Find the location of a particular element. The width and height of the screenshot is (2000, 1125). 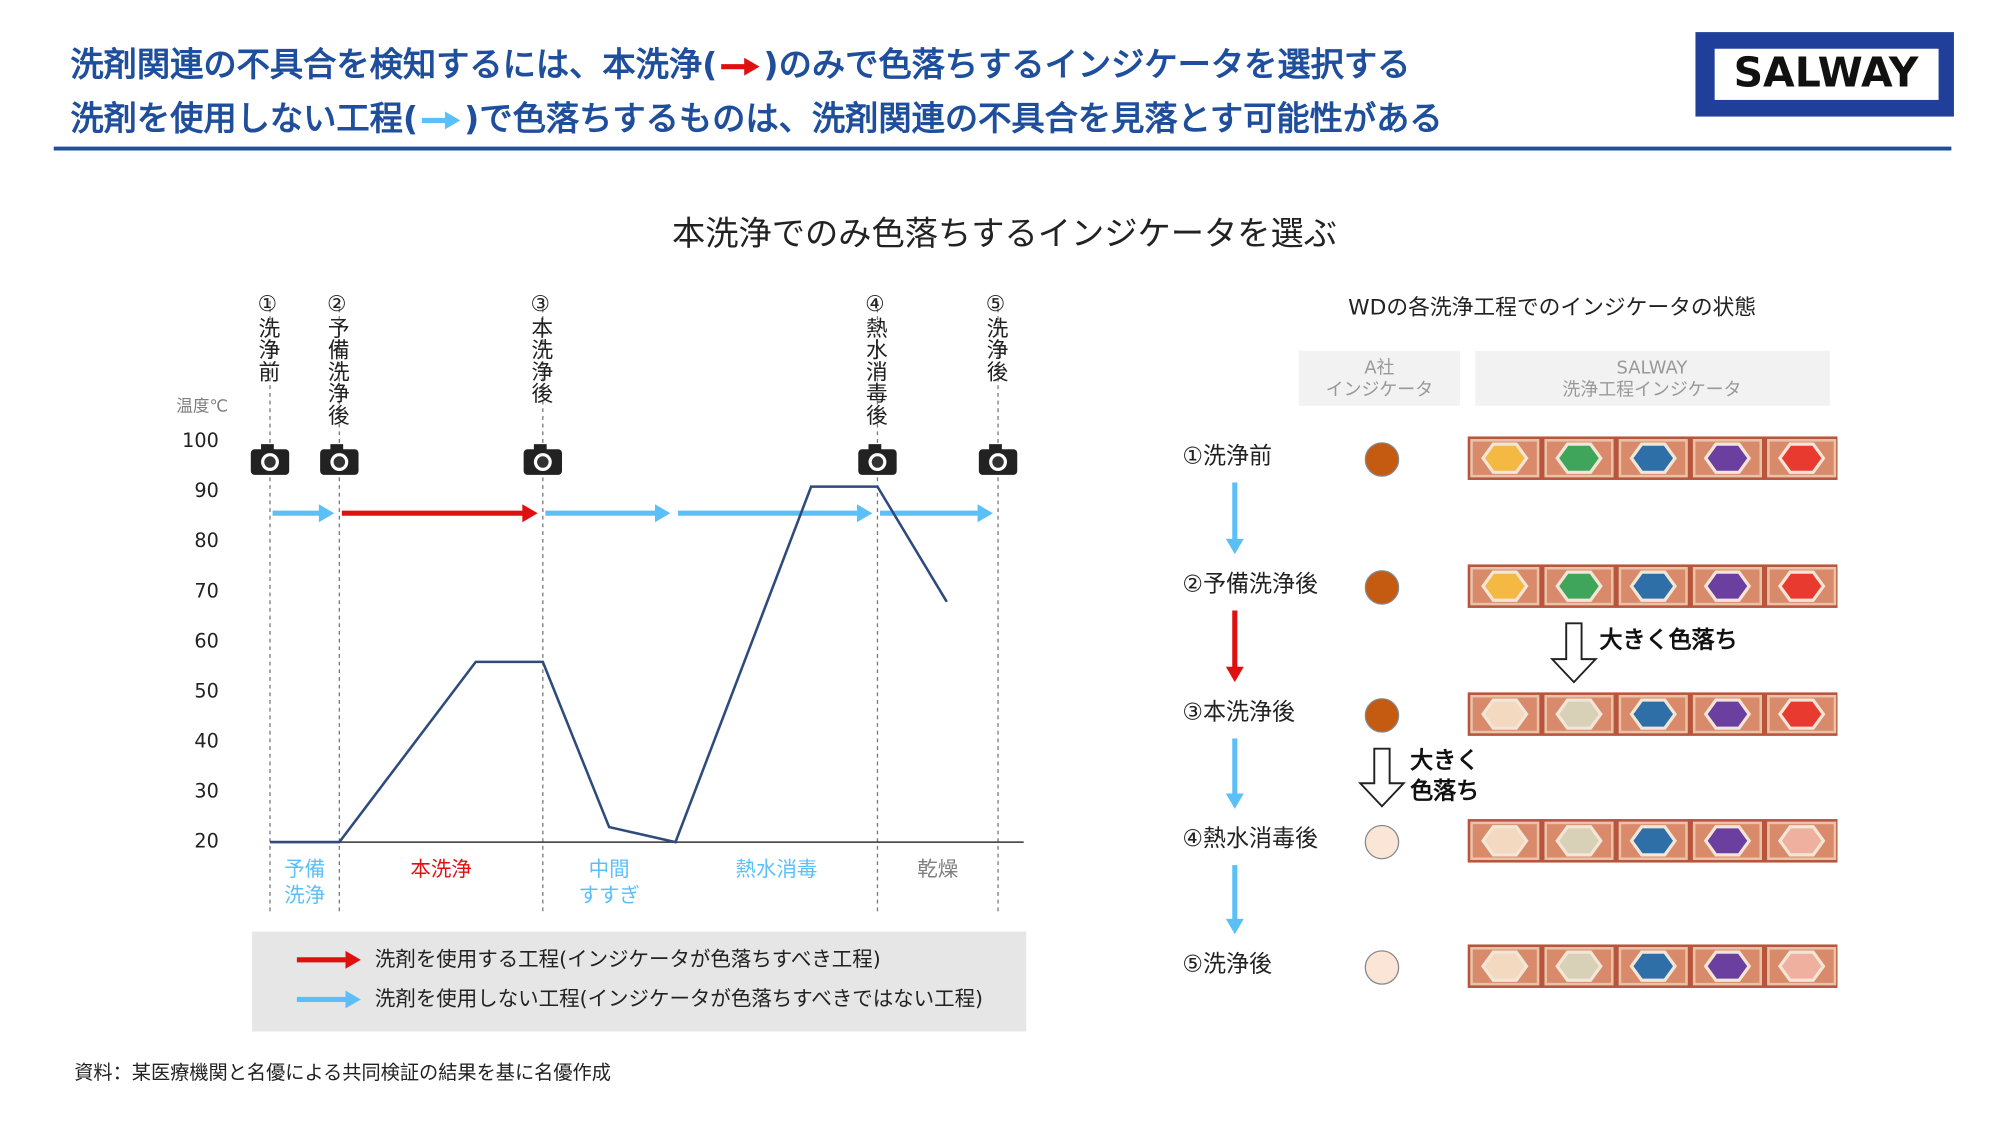

checkpoint-label: ③本洗浄後 is located at coordinates (540, 348).